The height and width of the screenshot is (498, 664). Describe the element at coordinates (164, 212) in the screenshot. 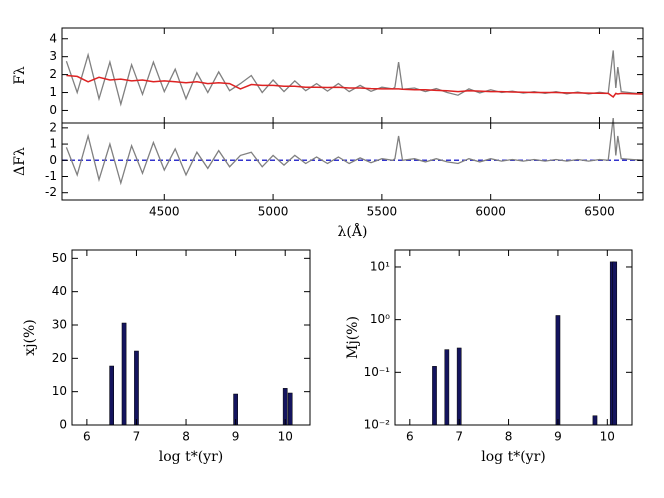

I see `x-tick-label: 4500` at that location.